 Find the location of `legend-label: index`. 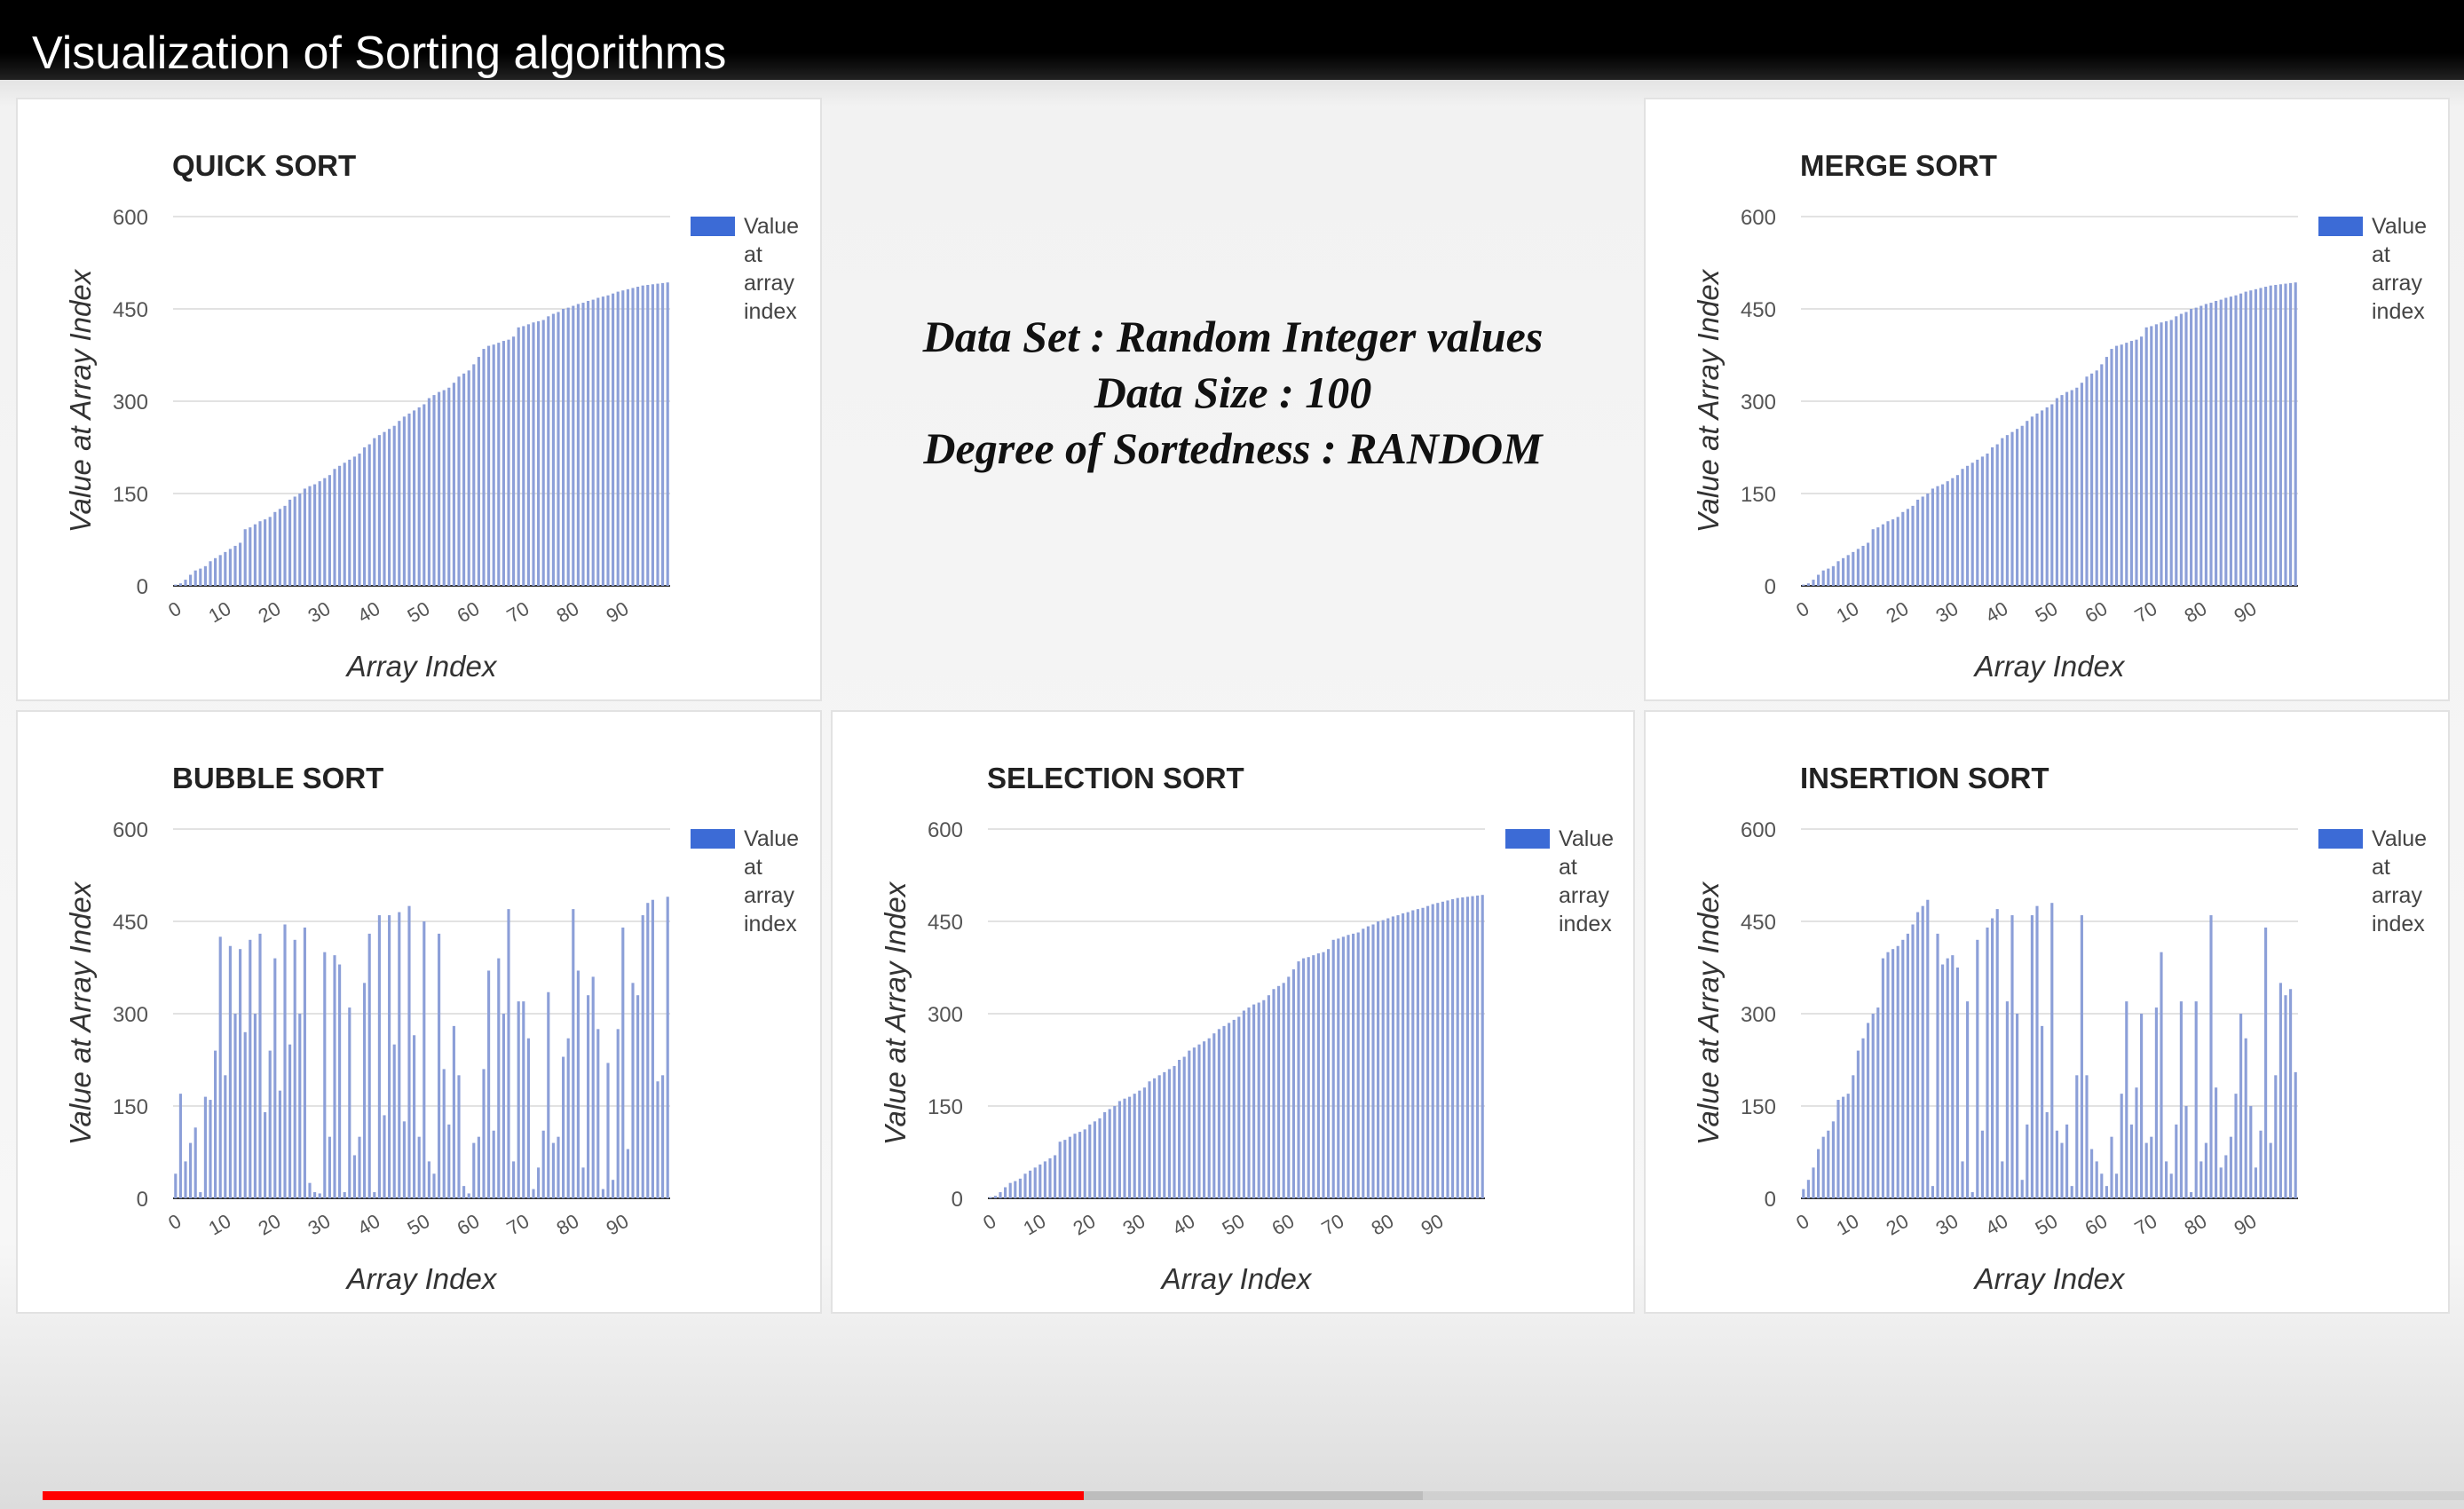

legend-label: index is located at coordinates (2398, 924).